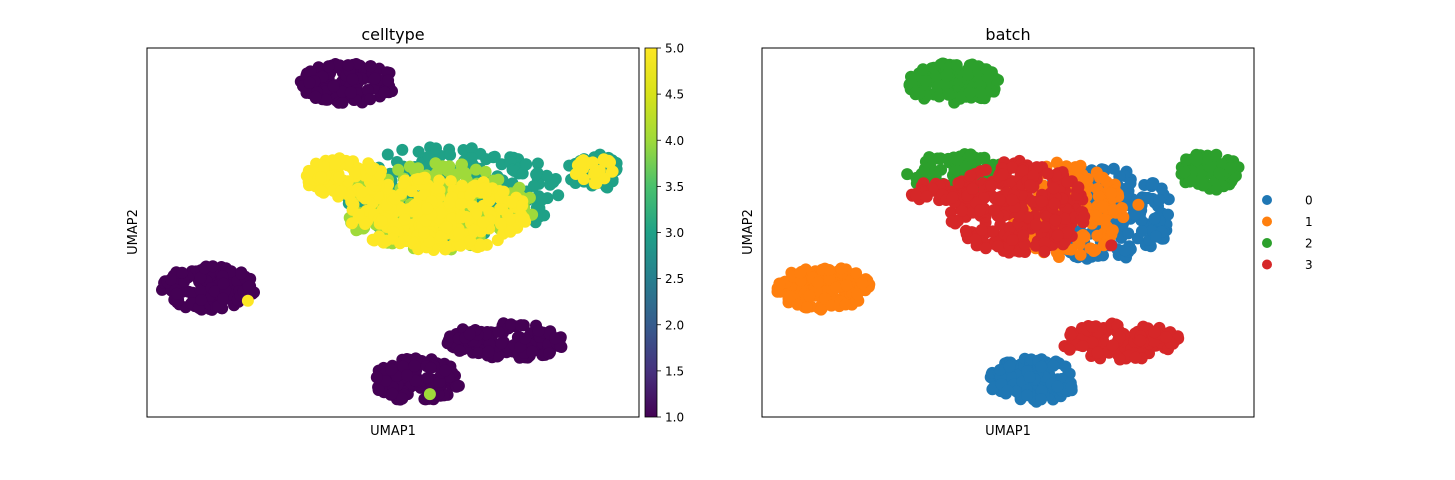 The height and width of the screenshot is (480, 1455). I want to click on celltype-highlight-point, so click(429, 394).